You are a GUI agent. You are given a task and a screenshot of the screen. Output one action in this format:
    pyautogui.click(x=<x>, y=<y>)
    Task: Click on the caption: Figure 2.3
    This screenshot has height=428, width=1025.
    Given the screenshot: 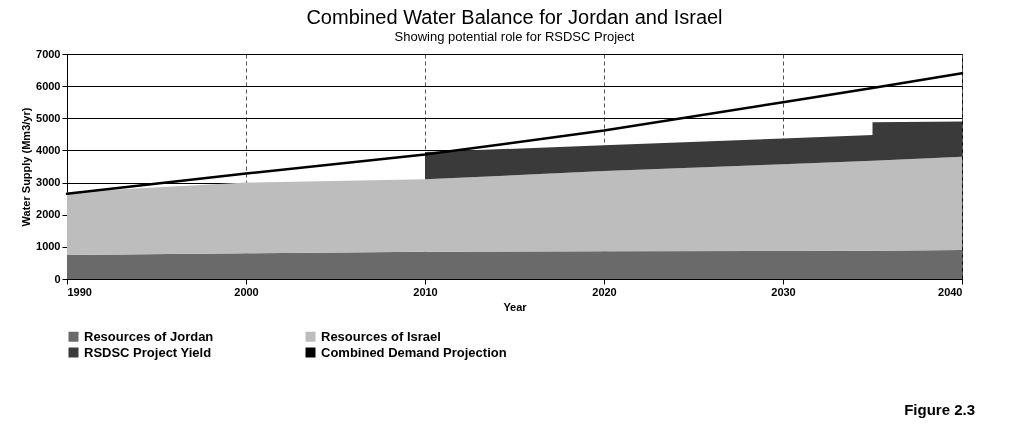 What is the action you would take?
    pyautogui.click(x=939, y=409)
    